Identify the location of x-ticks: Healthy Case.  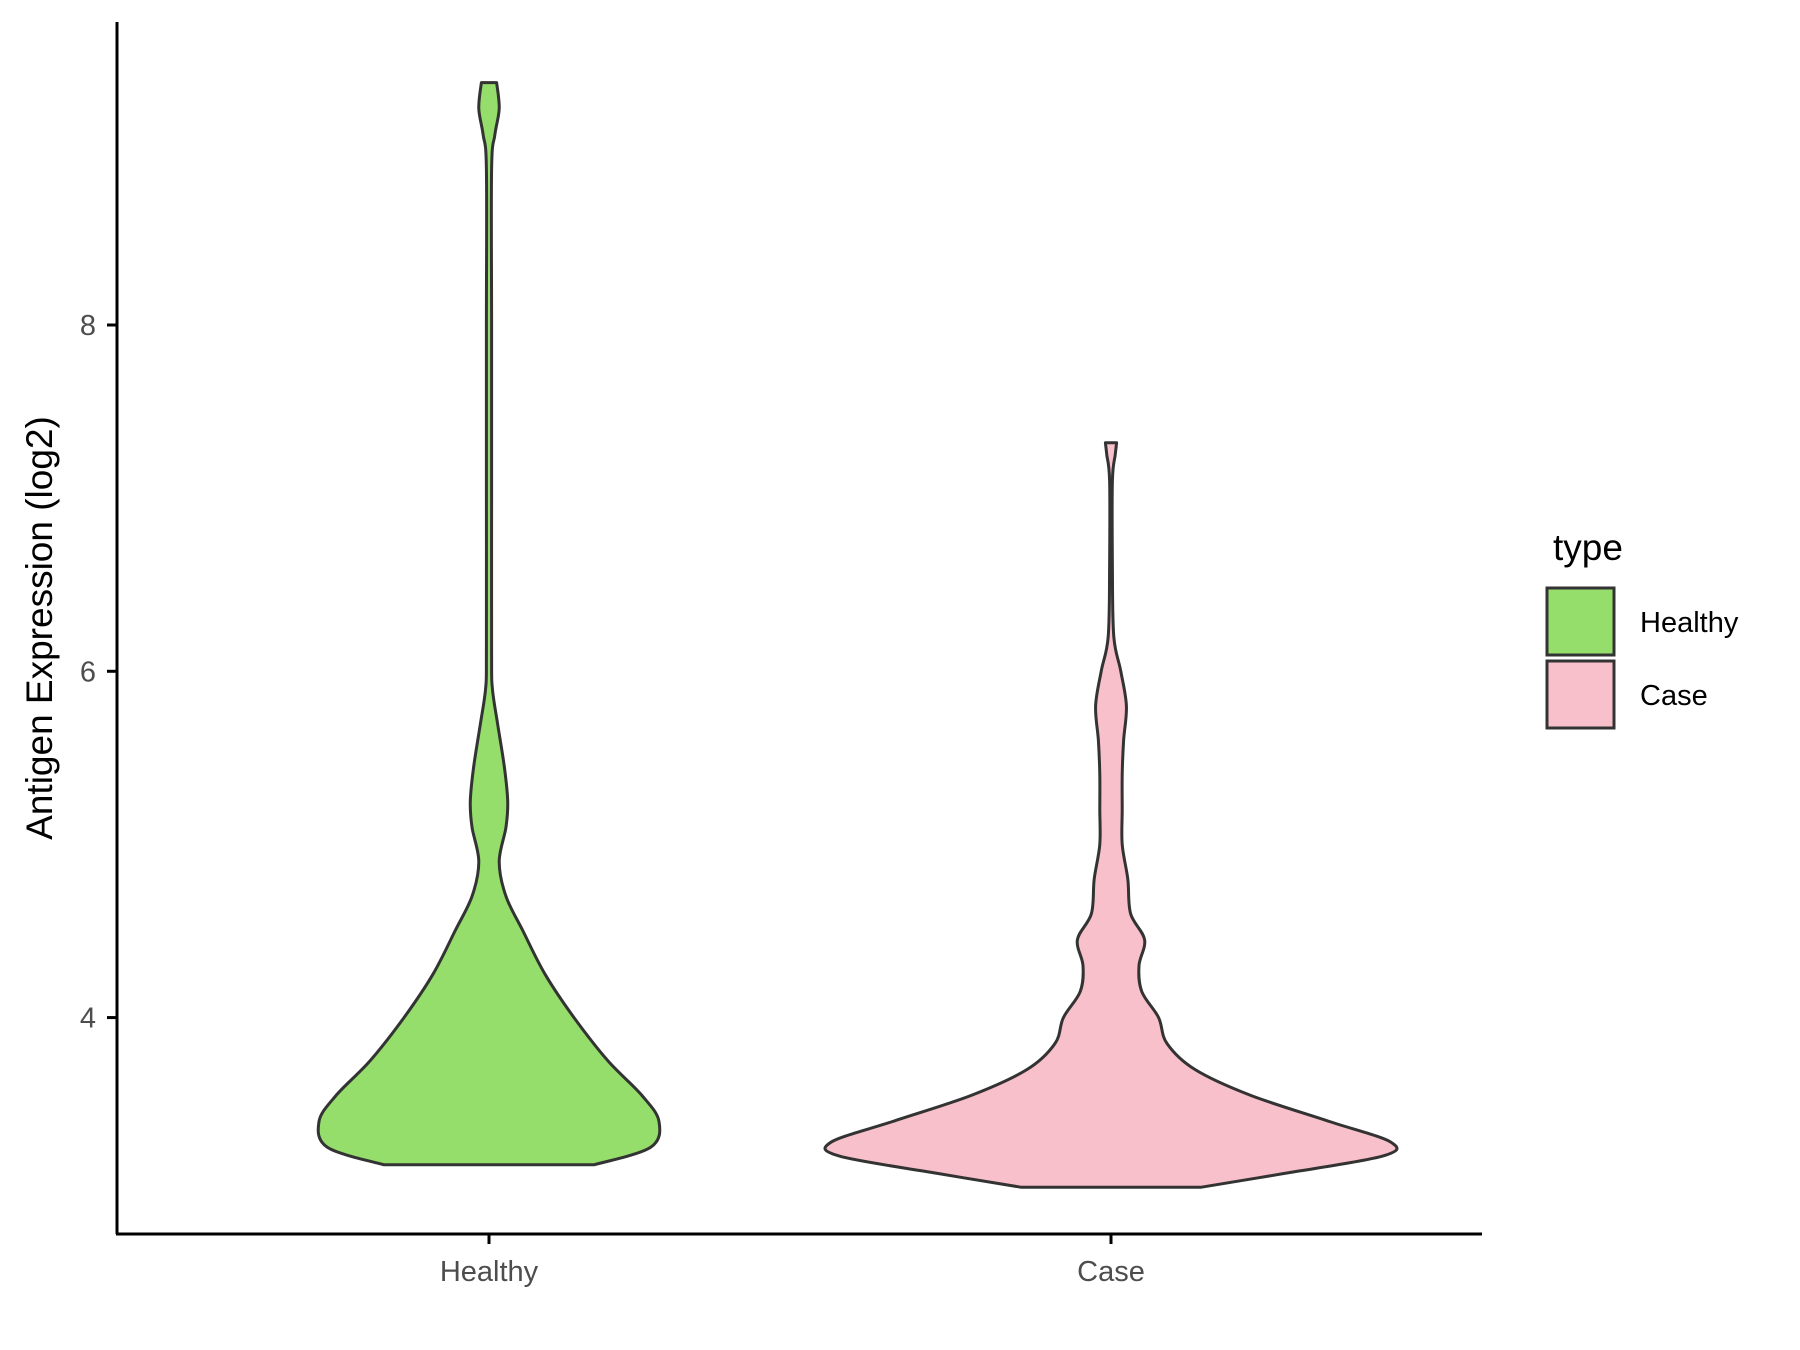
(792, 1261).